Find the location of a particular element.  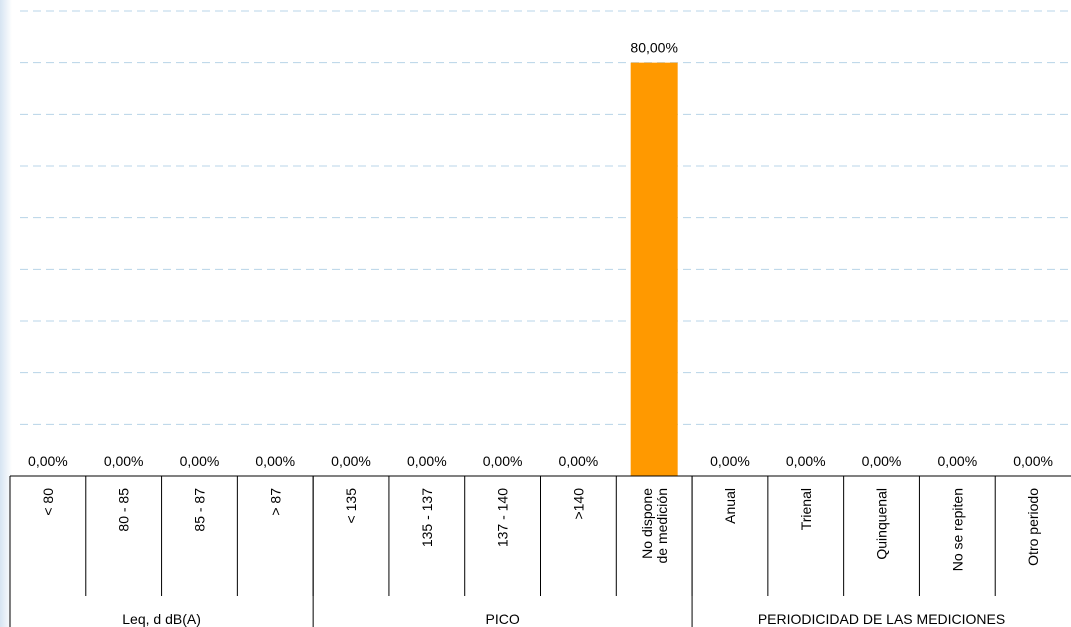

x-tick-label: Quinquenal is located at coordinates (882, 524).